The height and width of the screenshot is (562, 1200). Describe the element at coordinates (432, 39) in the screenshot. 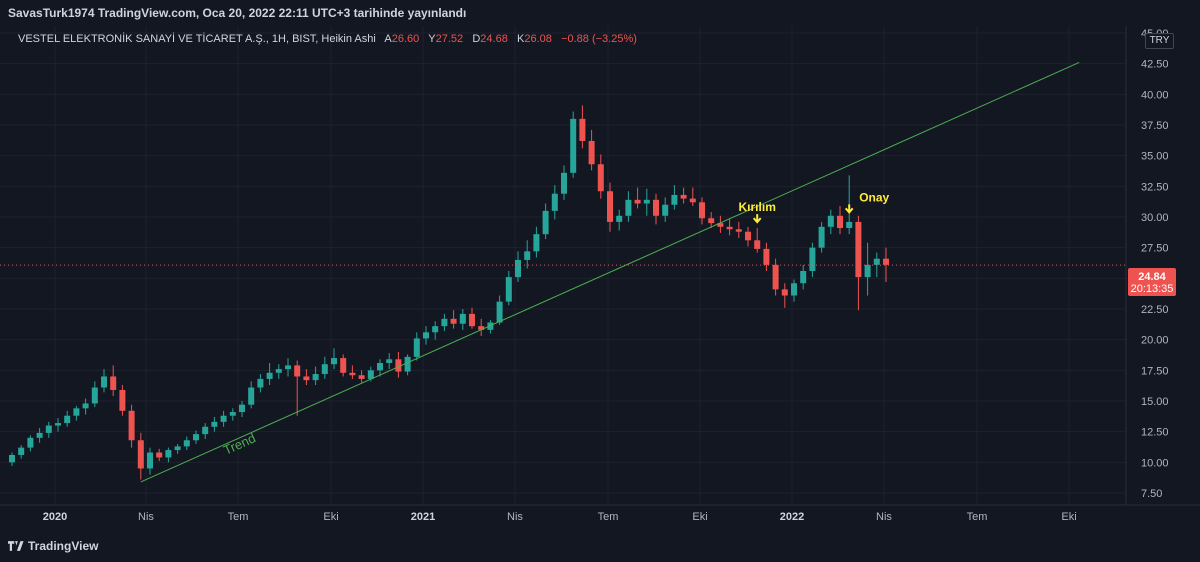

I see `high-label: Y` at that location.